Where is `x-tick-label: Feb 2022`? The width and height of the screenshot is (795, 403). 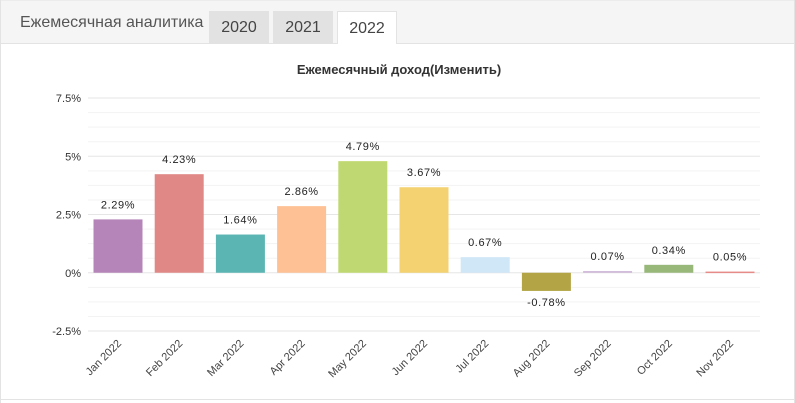 x-tick-label: Feb 2022 is located at coordinates (164, 358).